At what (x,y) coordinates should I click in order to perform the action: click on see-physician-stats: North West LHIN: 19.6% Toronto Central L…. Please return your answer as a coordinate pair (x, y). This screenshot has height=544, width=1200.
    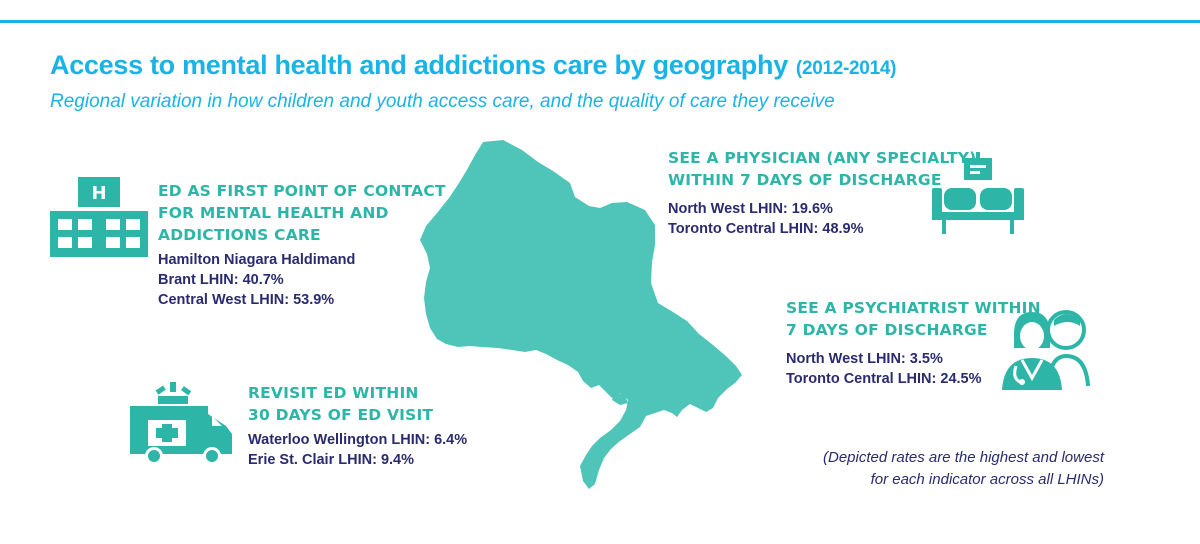
    Looking at the image, I should click on (766, 219).